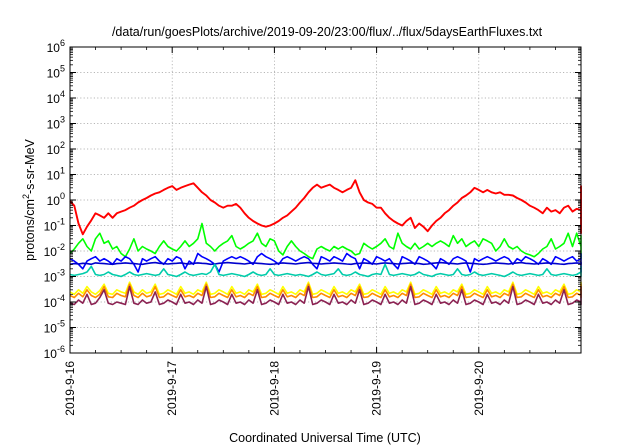  Describe the element at coordinates (56, 72) in the screenshot. I see `y-tick-label: 10⁵` at that location.